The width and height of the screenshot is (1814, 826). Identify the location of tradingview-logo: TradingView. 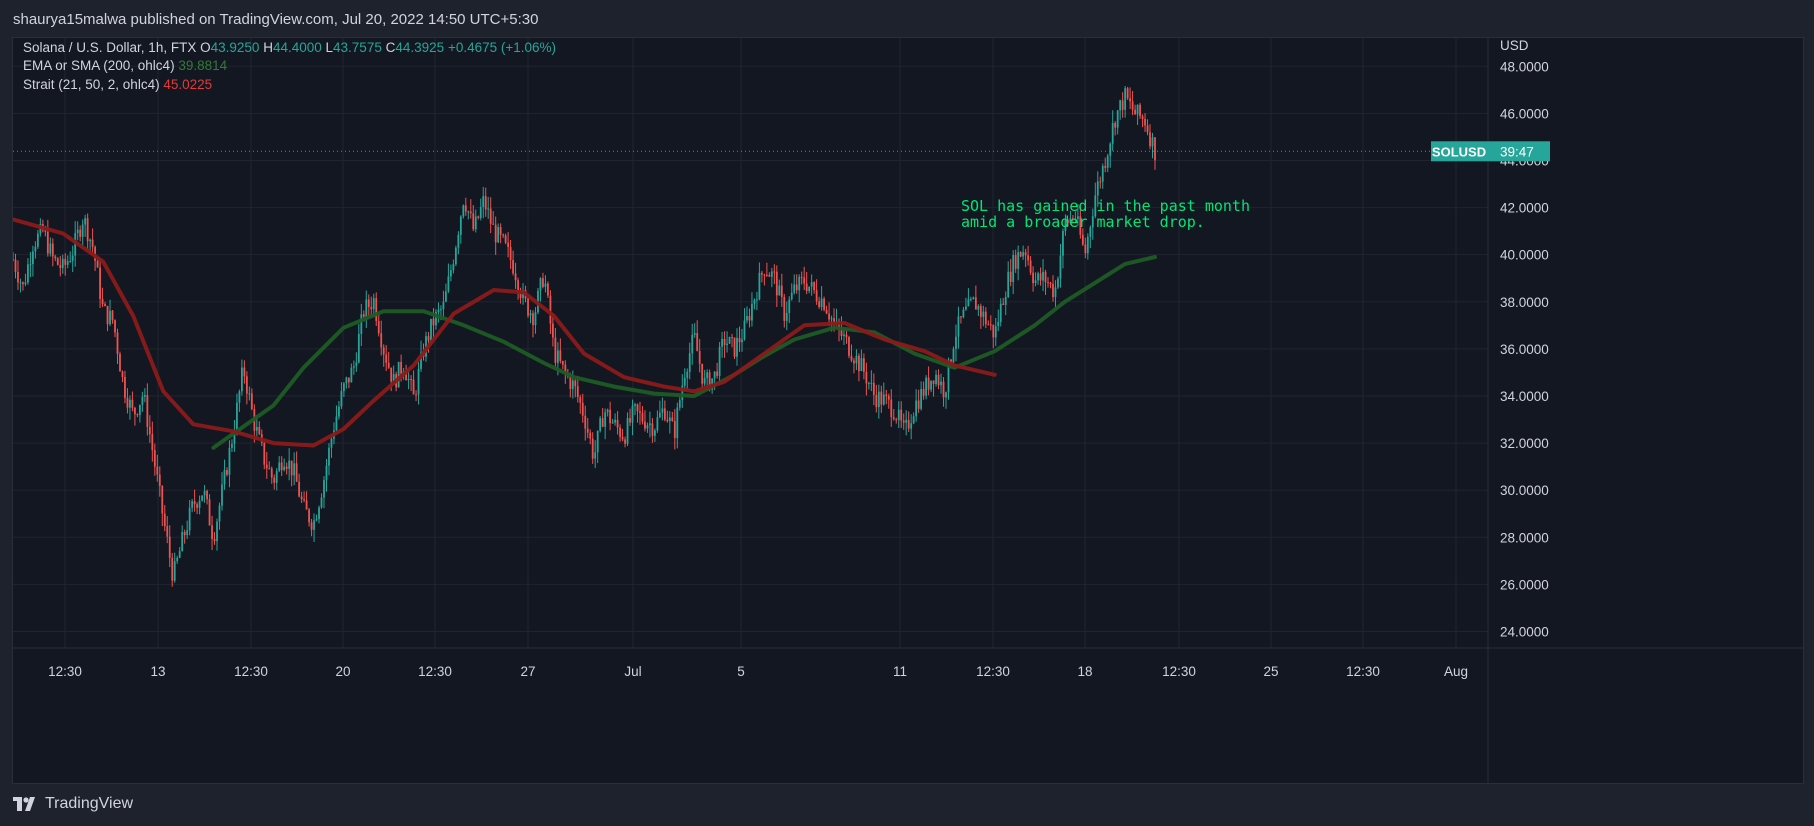
(73, 804).